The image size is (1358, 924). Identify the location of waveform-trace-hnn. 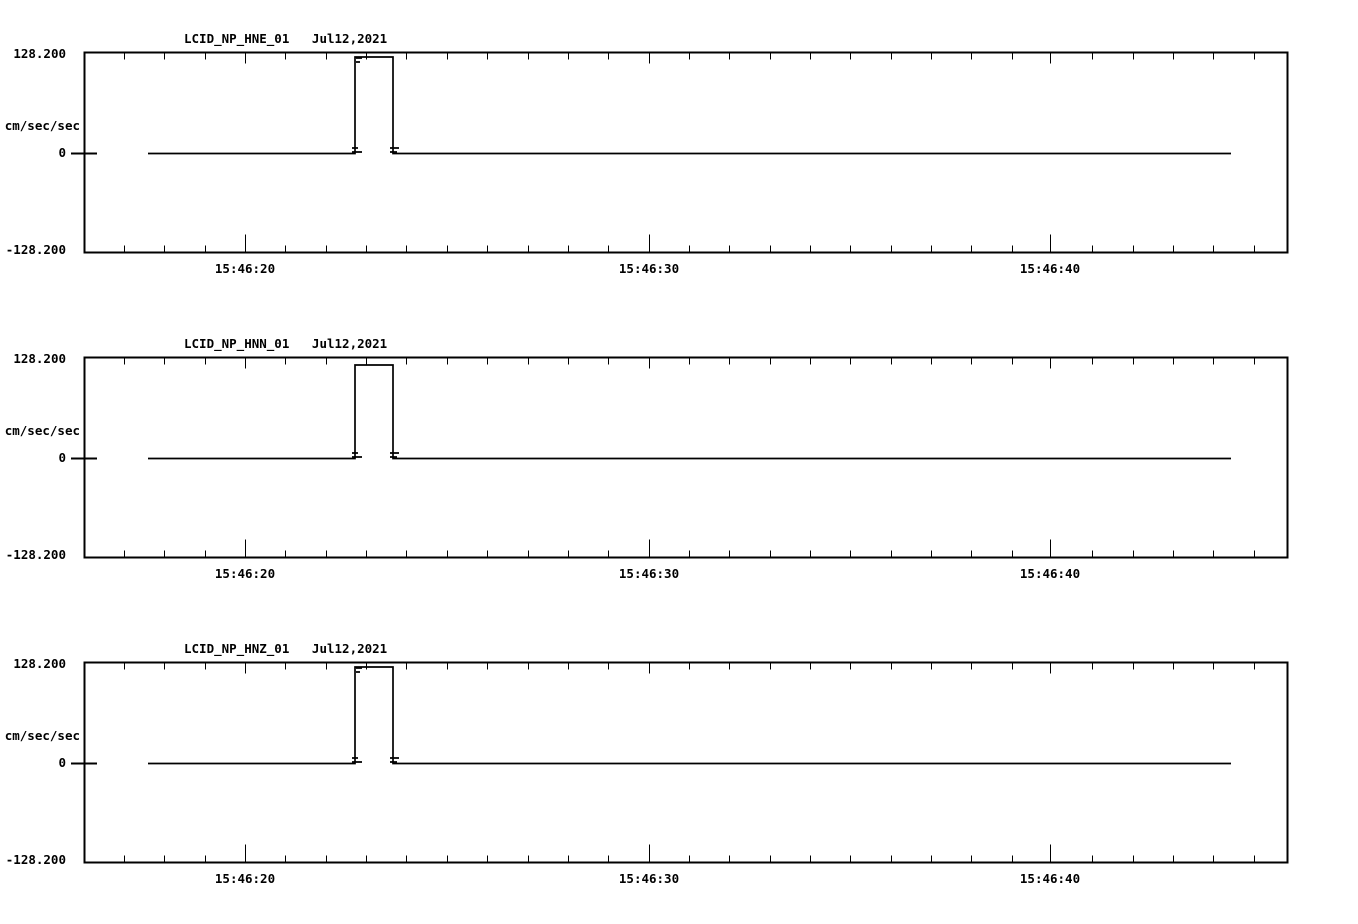
(689, 412).